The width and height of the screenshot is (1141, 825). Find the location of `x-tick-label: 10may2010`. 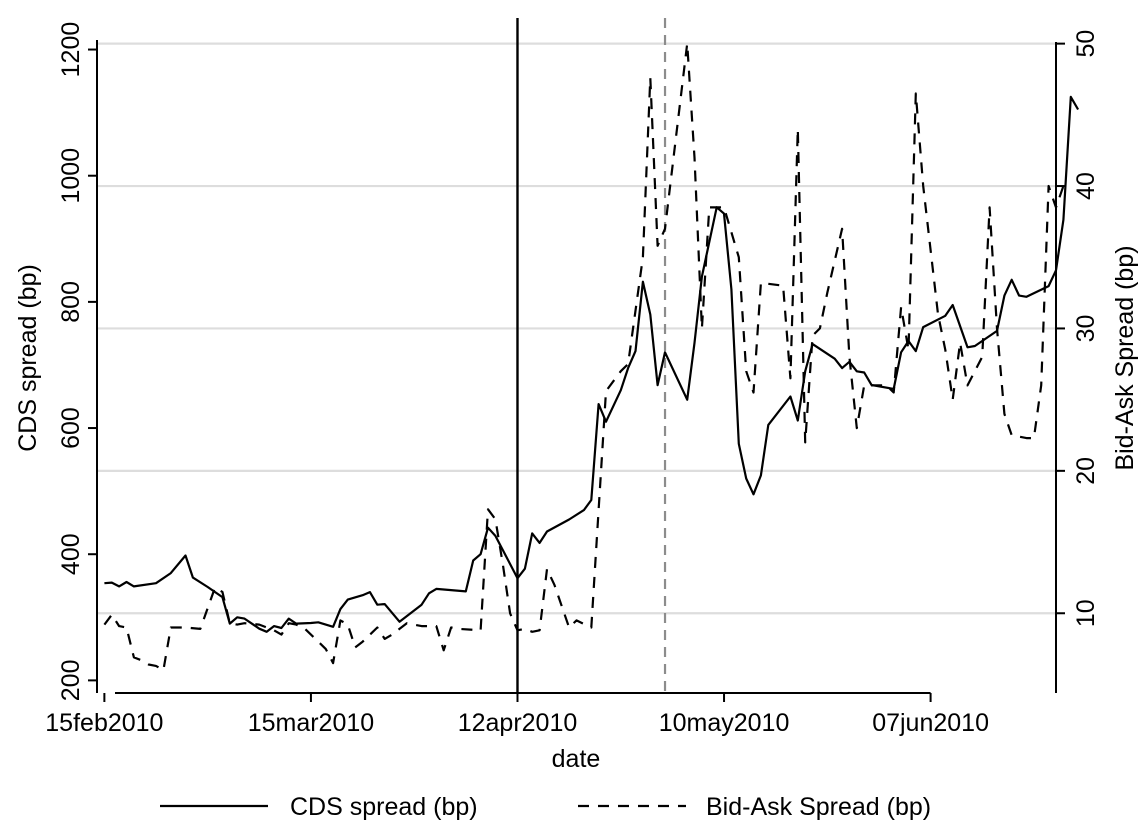

x-tick-label: 10may2010 is located at coordinates (724, 723).